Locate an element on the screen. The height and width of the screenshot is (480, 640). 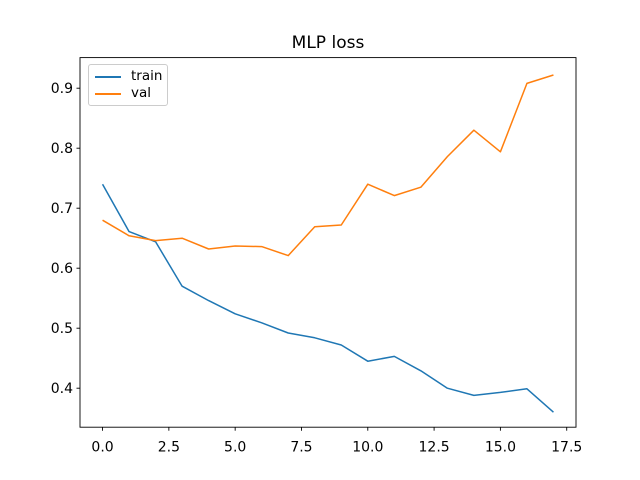
y-tick-label: 0.9 is located at coordinates (62, 89).